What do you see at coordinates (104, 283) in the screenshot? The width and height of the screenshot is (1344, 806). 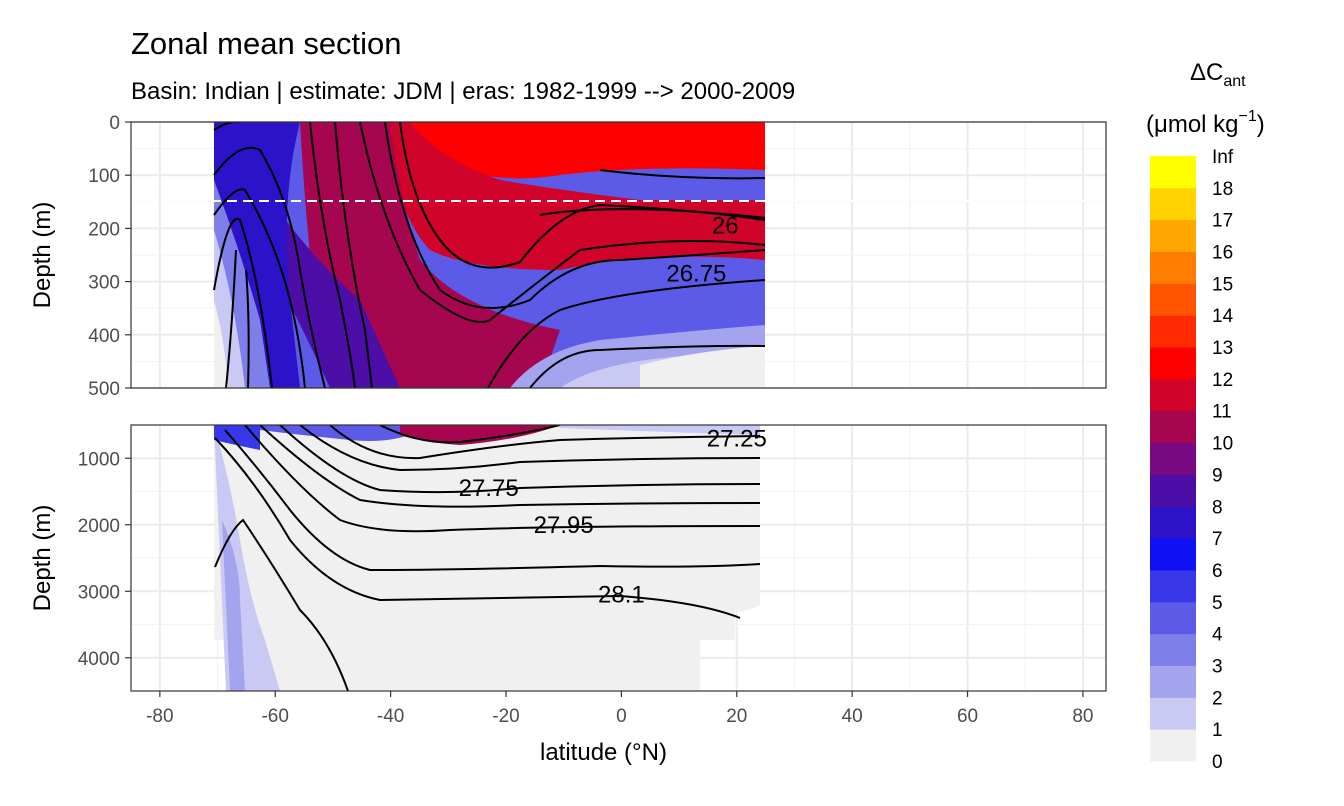 I see `y-tick-label: 300` at bounding box center [104, 283].